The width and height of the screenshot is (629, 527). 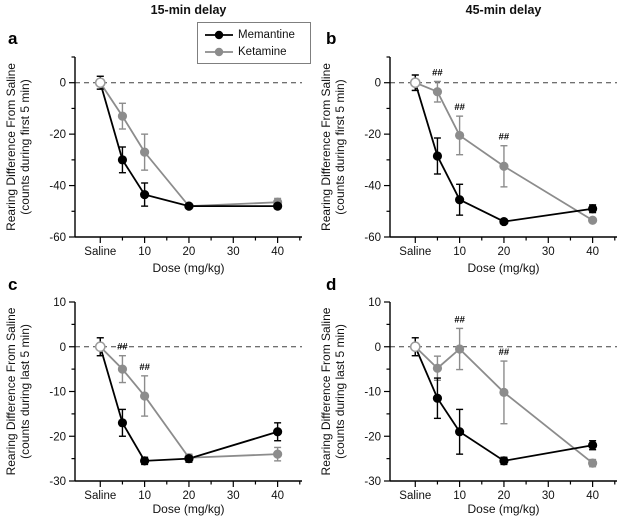 I want to click on memantine-line, so click(x=188, y=145).